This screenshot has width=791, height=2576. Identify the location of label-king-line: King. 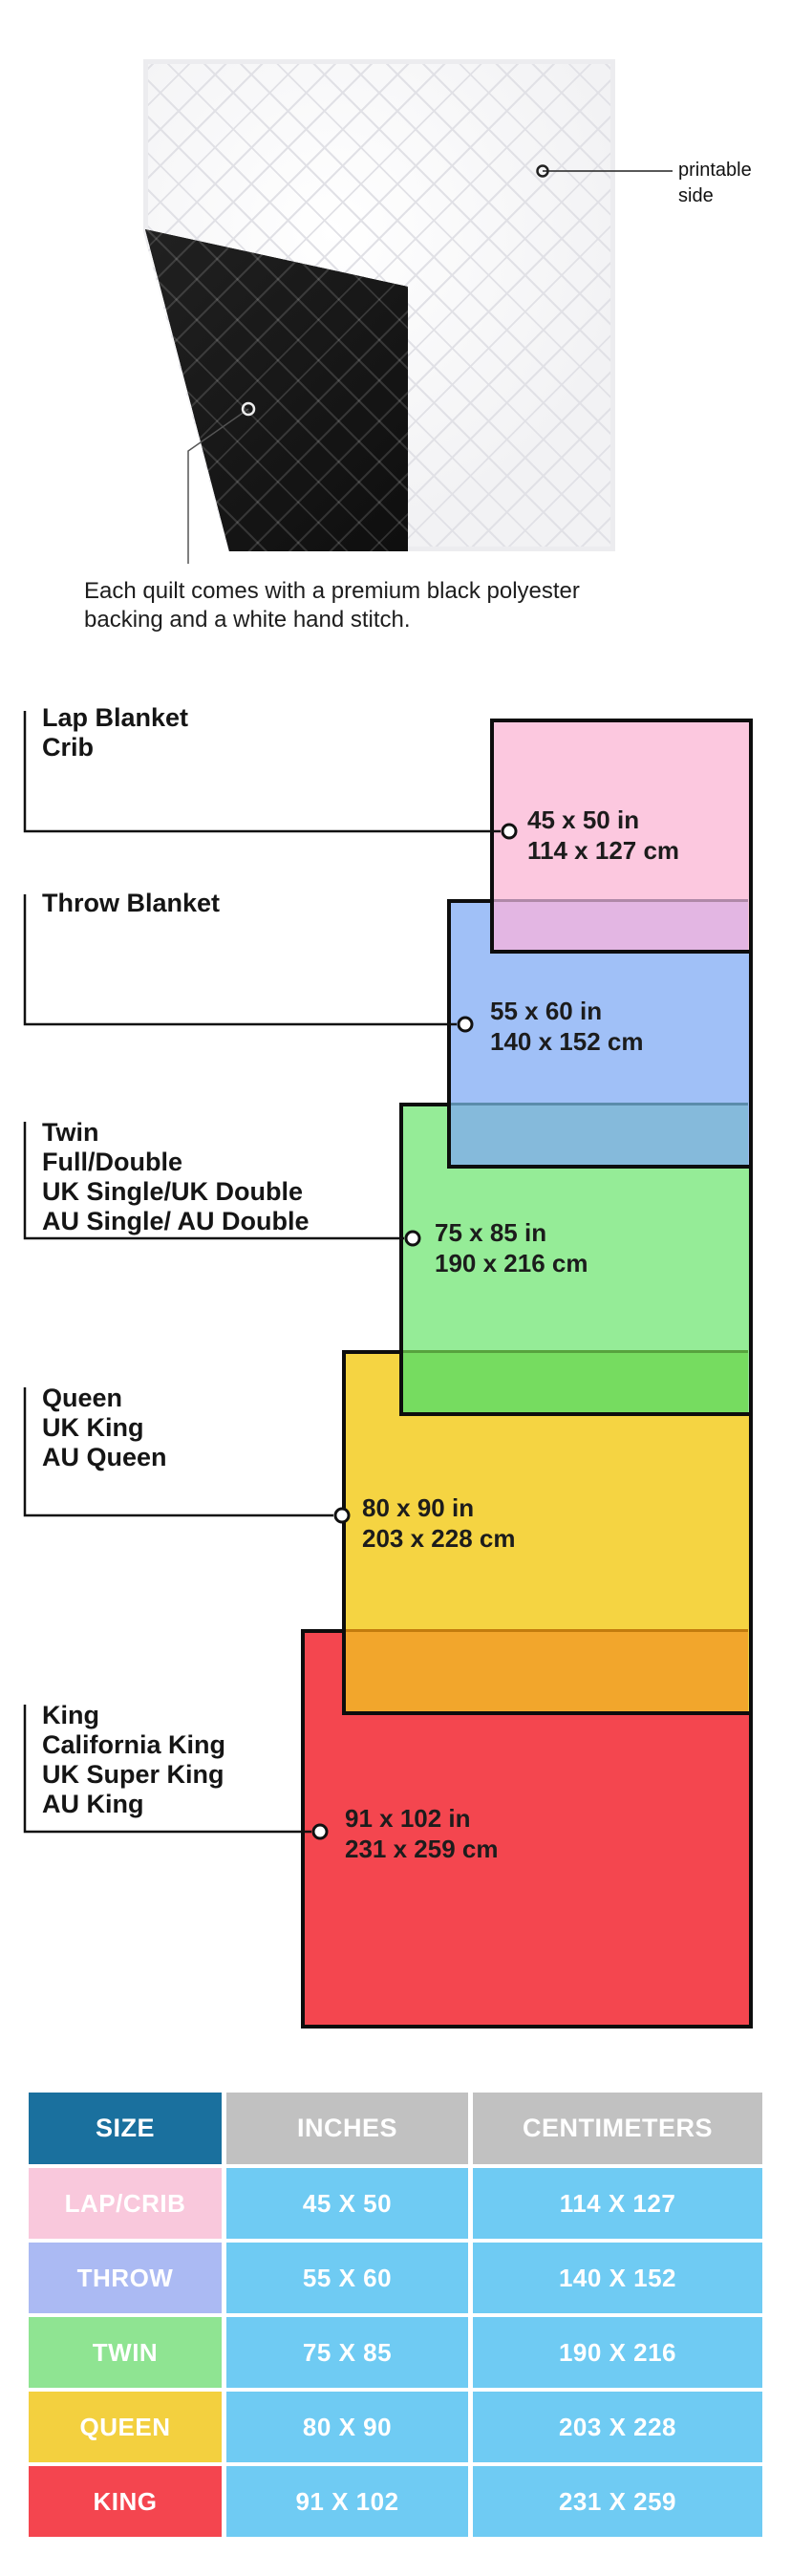
(70, 1715).